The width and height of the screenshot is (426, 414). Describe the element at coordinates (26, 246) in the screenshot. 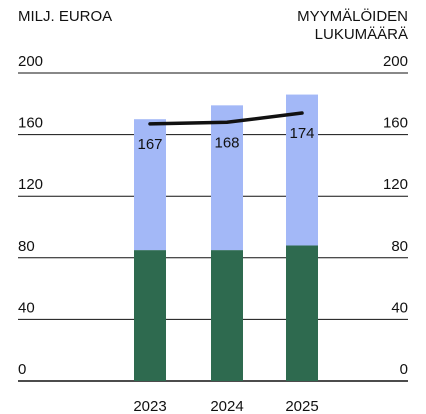

I see `y-tick-label: 80` at that location.